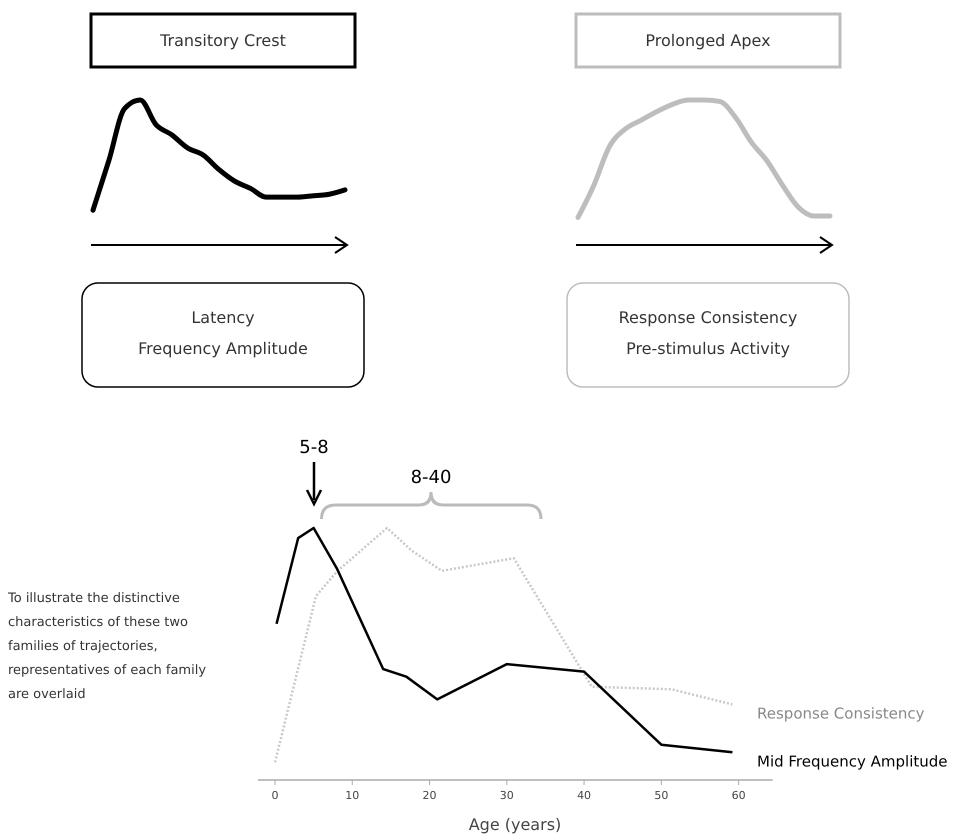 The width and height of the screenshot is (975, 836). What do you see at coordinates (841, 713) in the screenshot?
I see `series-label: Response Consistency` at bounding box center [841, 713].